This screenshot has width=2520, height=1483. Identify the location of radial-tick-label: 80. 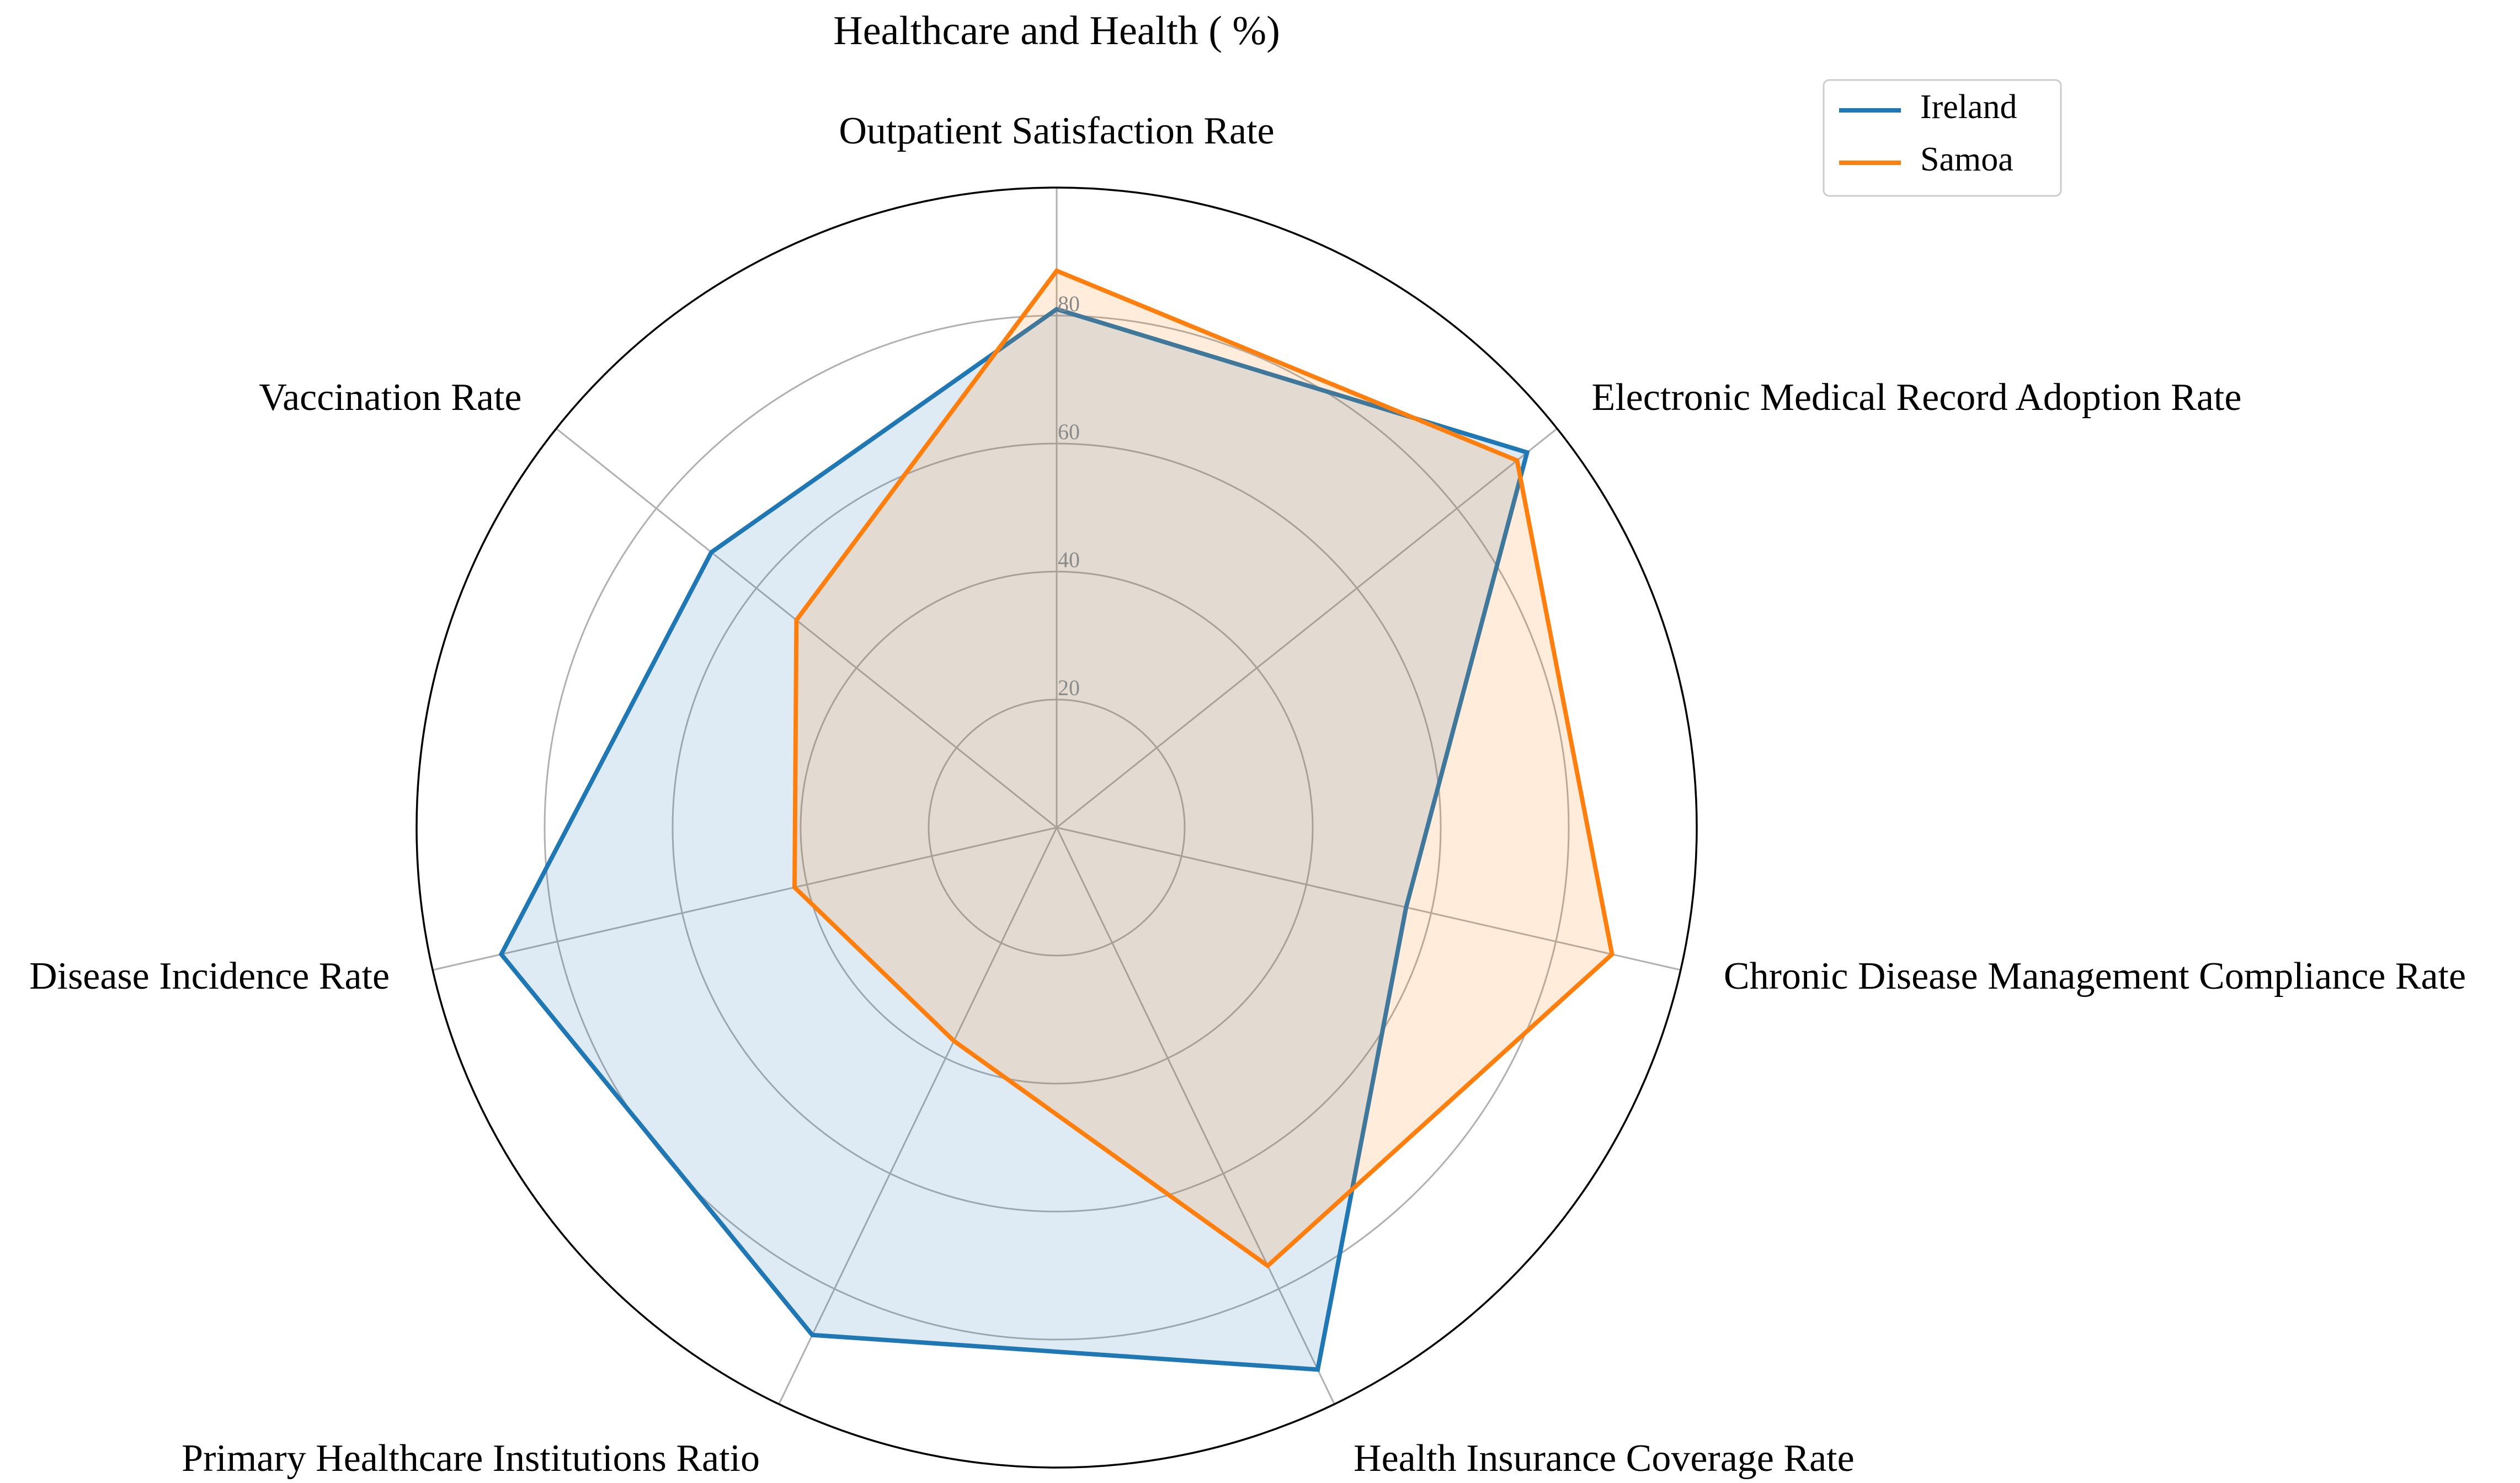
(1069, 303).